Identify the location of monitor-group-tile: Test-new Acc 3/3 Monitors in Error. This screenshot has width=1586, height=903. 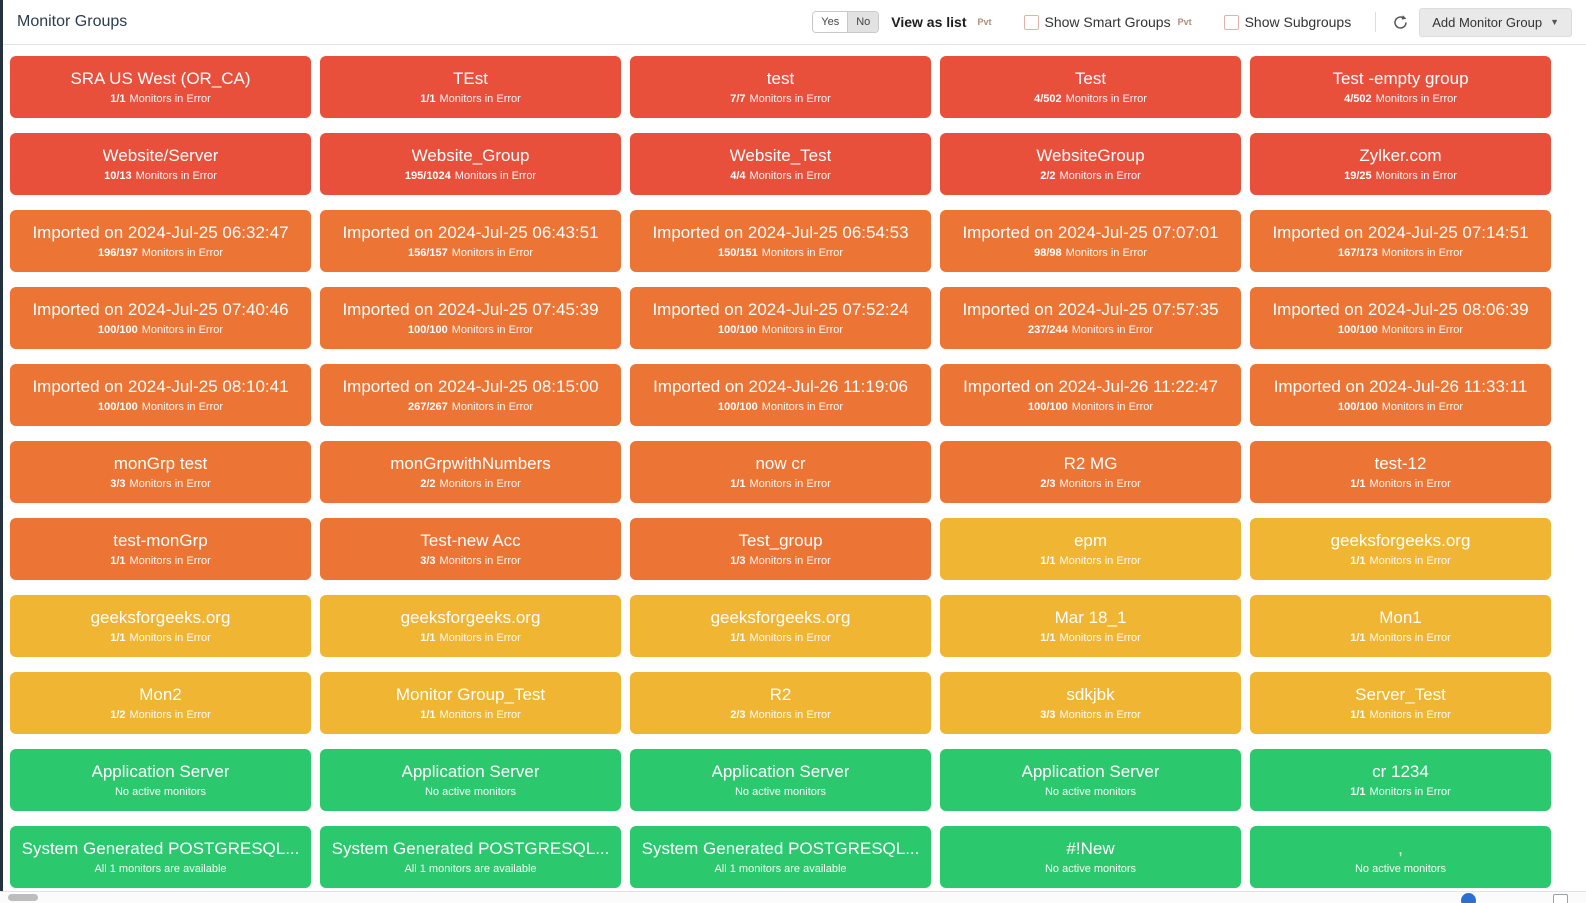
(470, 549).